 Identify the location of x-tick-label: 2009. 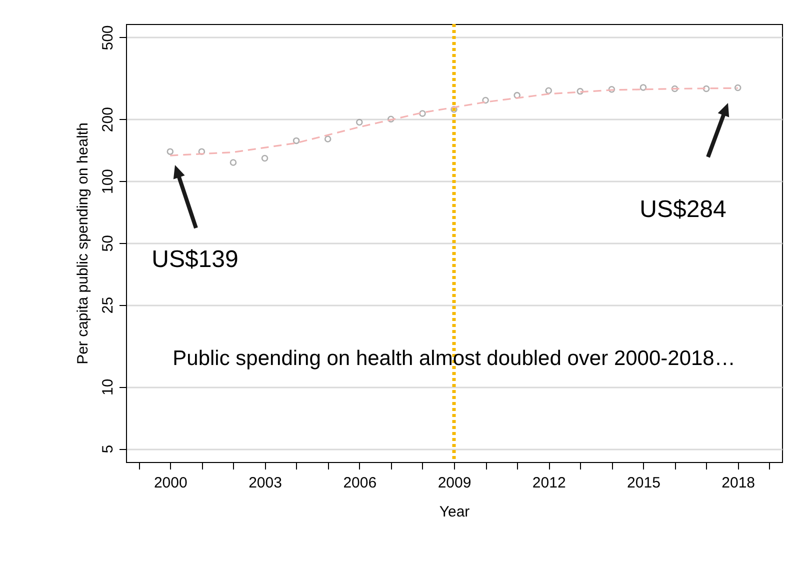
(455, 483).